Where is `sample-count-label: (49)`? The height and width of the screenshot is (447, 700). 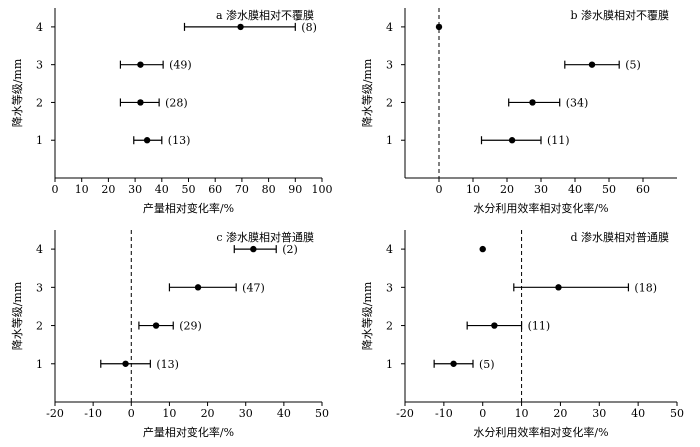 sample-count-label: (49) is located at coordinates (180, 65).